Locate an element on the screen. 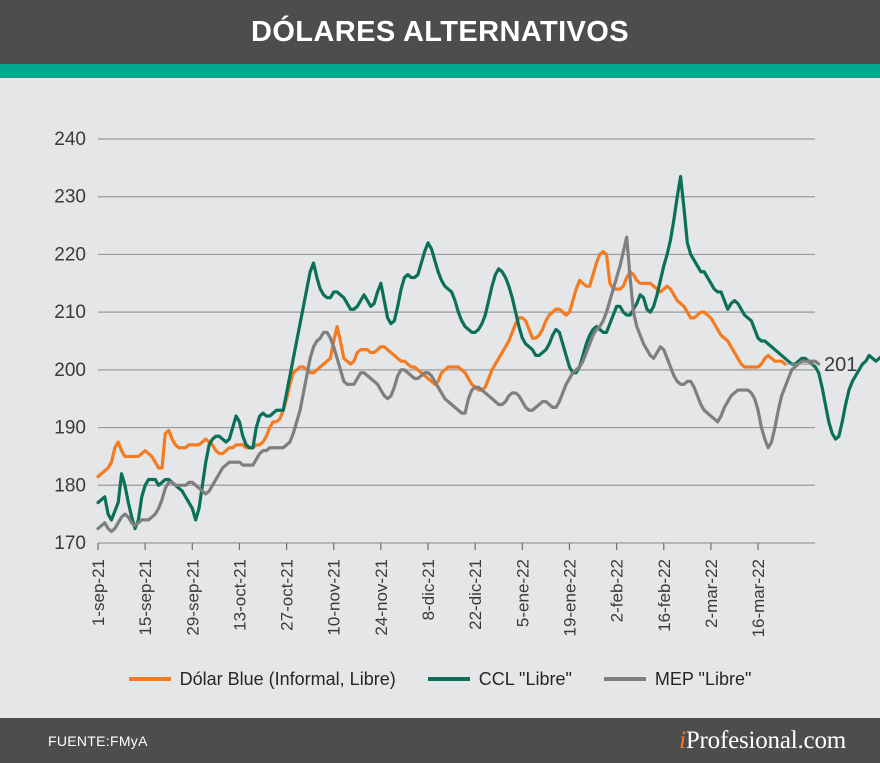  header-bar: DÓLARES ALTERNATIVOS is located at coordinates (440, 32).